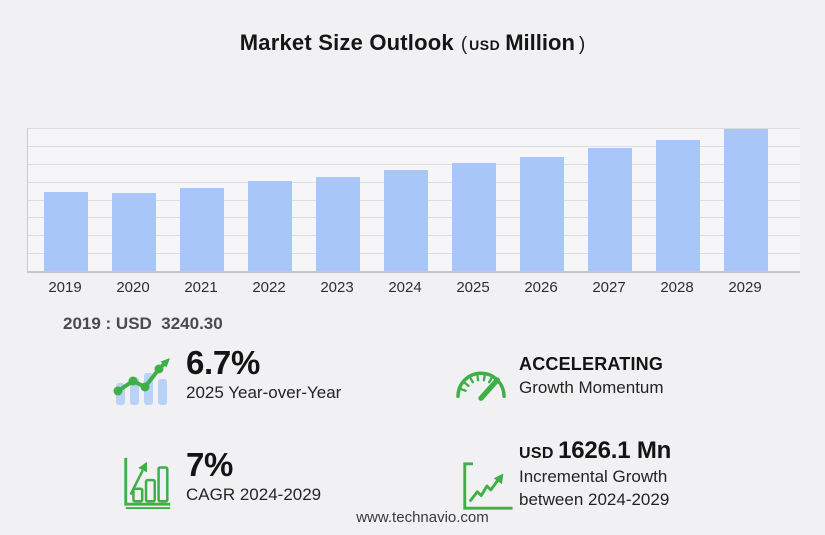 The height and width of the screenshot is (535, 825). What do you see at coordinates (542, 214) in the screenshot?
I see `bar-2026` at bounding box center [542, 214].